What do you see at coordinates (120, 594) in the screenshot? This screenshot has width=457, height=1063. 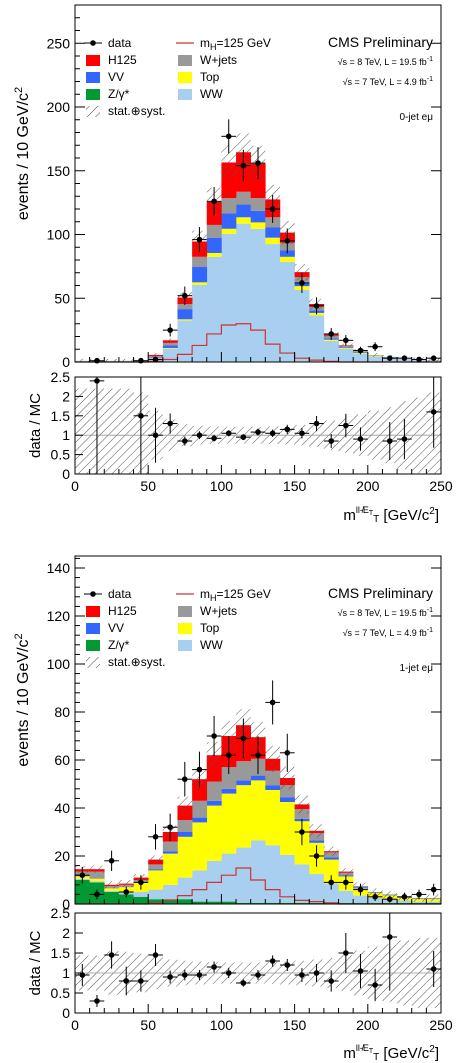 I see `p1-legend-data: data` at bounding box center [120, 594].